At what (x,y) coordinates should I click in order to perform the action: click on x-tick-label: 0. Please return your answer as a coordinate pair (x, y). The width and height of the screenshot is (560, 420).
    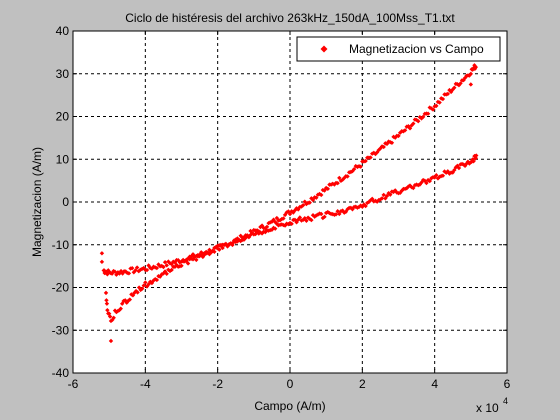
    Looking at the image, I should click on (290, 384).